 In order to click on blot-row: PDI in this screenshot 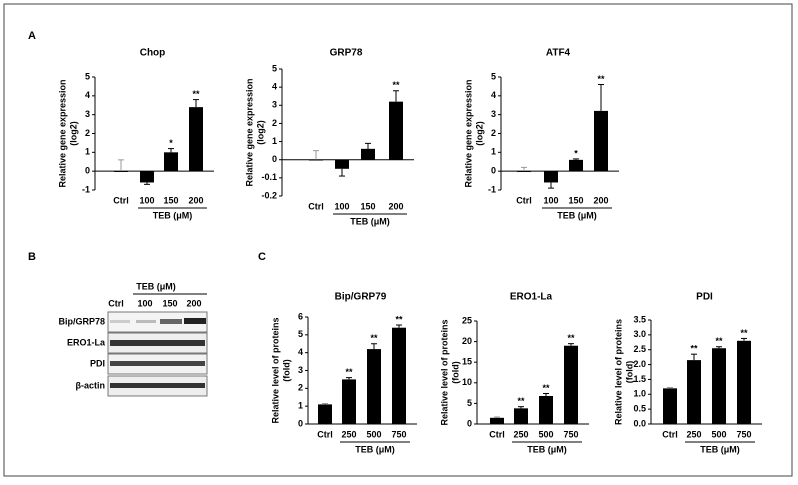, I will do `click(97, 363)`.